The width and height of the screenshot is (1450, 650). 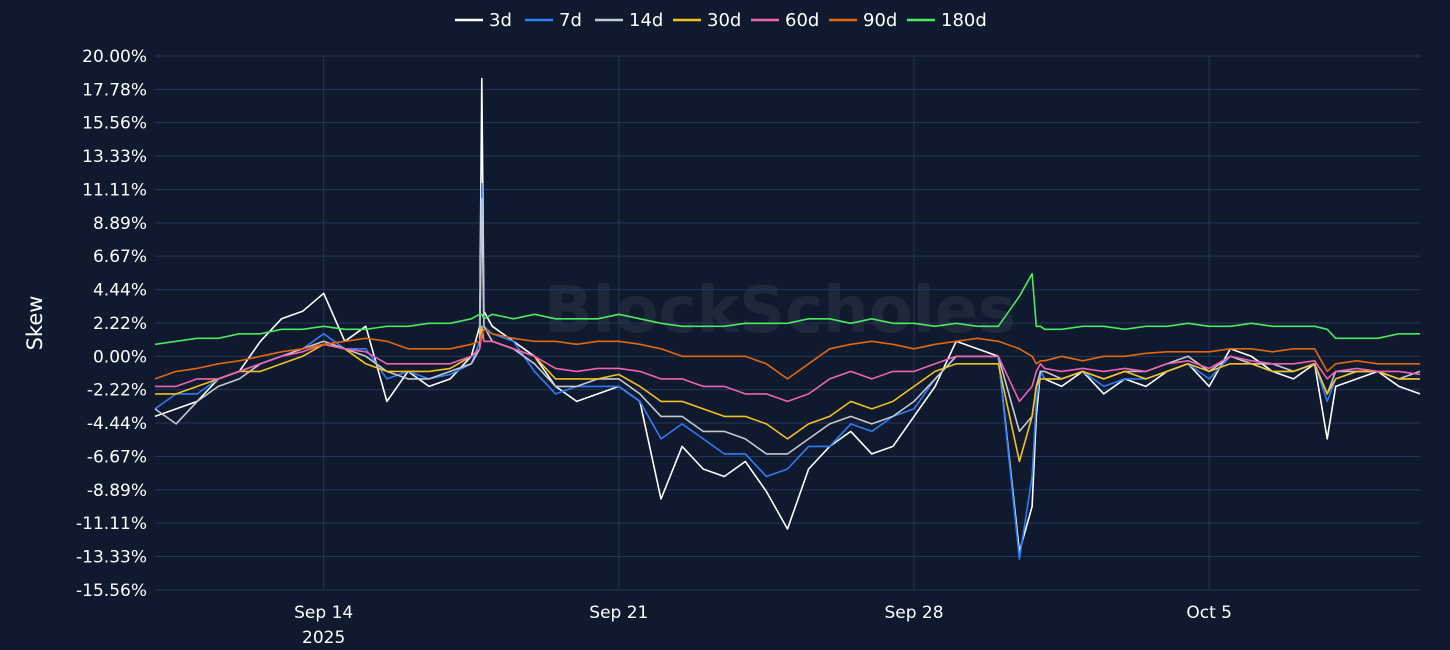 I want to click on legend-label: 3d, so click(x=500, y=20).